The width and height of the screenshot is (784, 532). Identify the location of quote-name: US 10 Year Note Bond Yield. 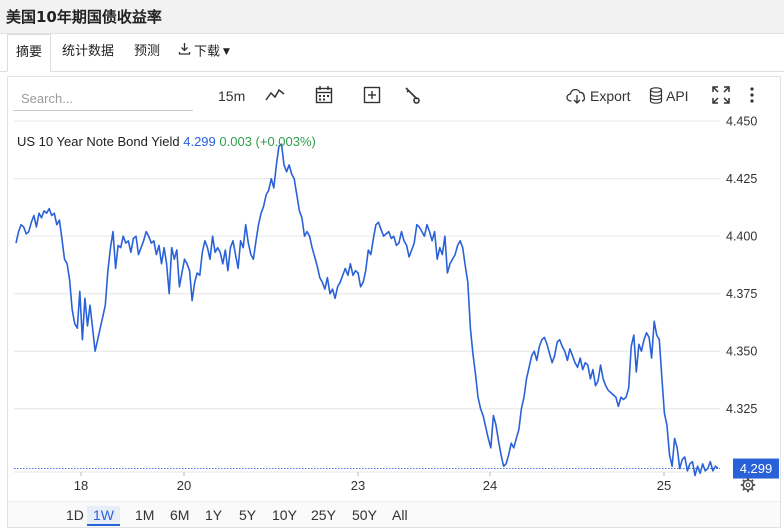
(98, 141).